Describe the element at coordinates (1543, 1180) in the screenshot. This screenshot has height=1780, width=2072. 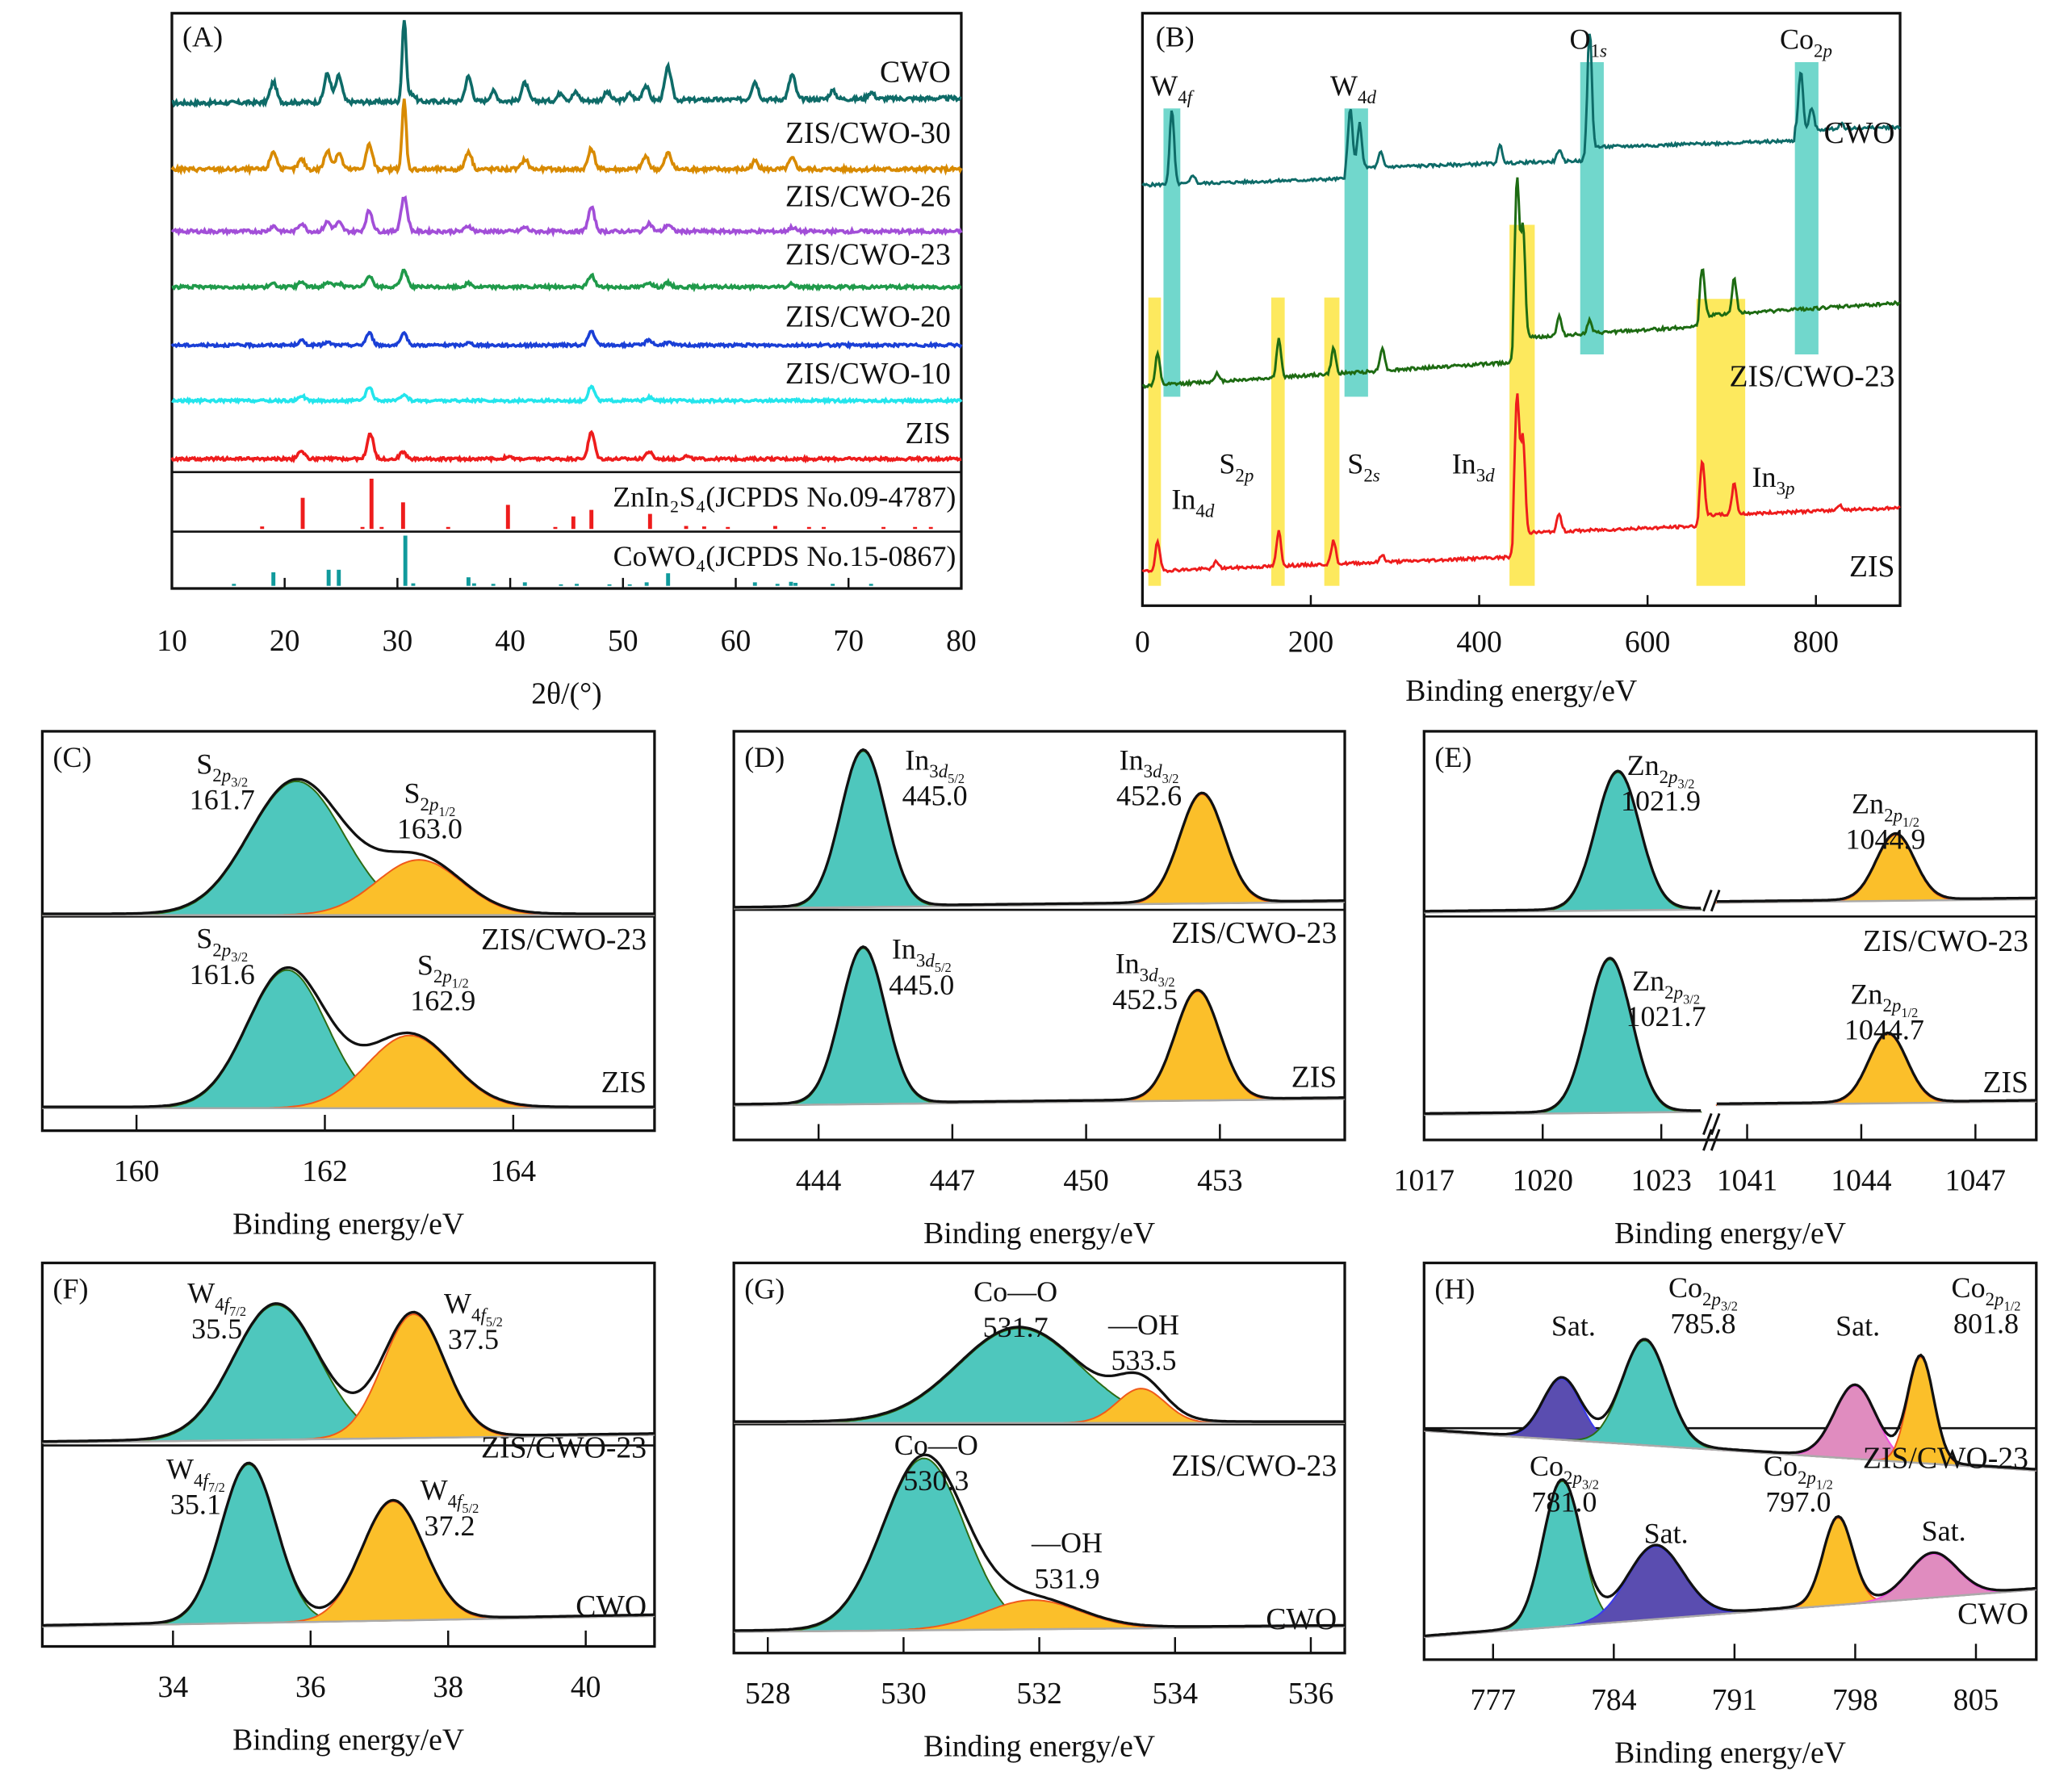
I see `x-tick-label: 1020` at that location.